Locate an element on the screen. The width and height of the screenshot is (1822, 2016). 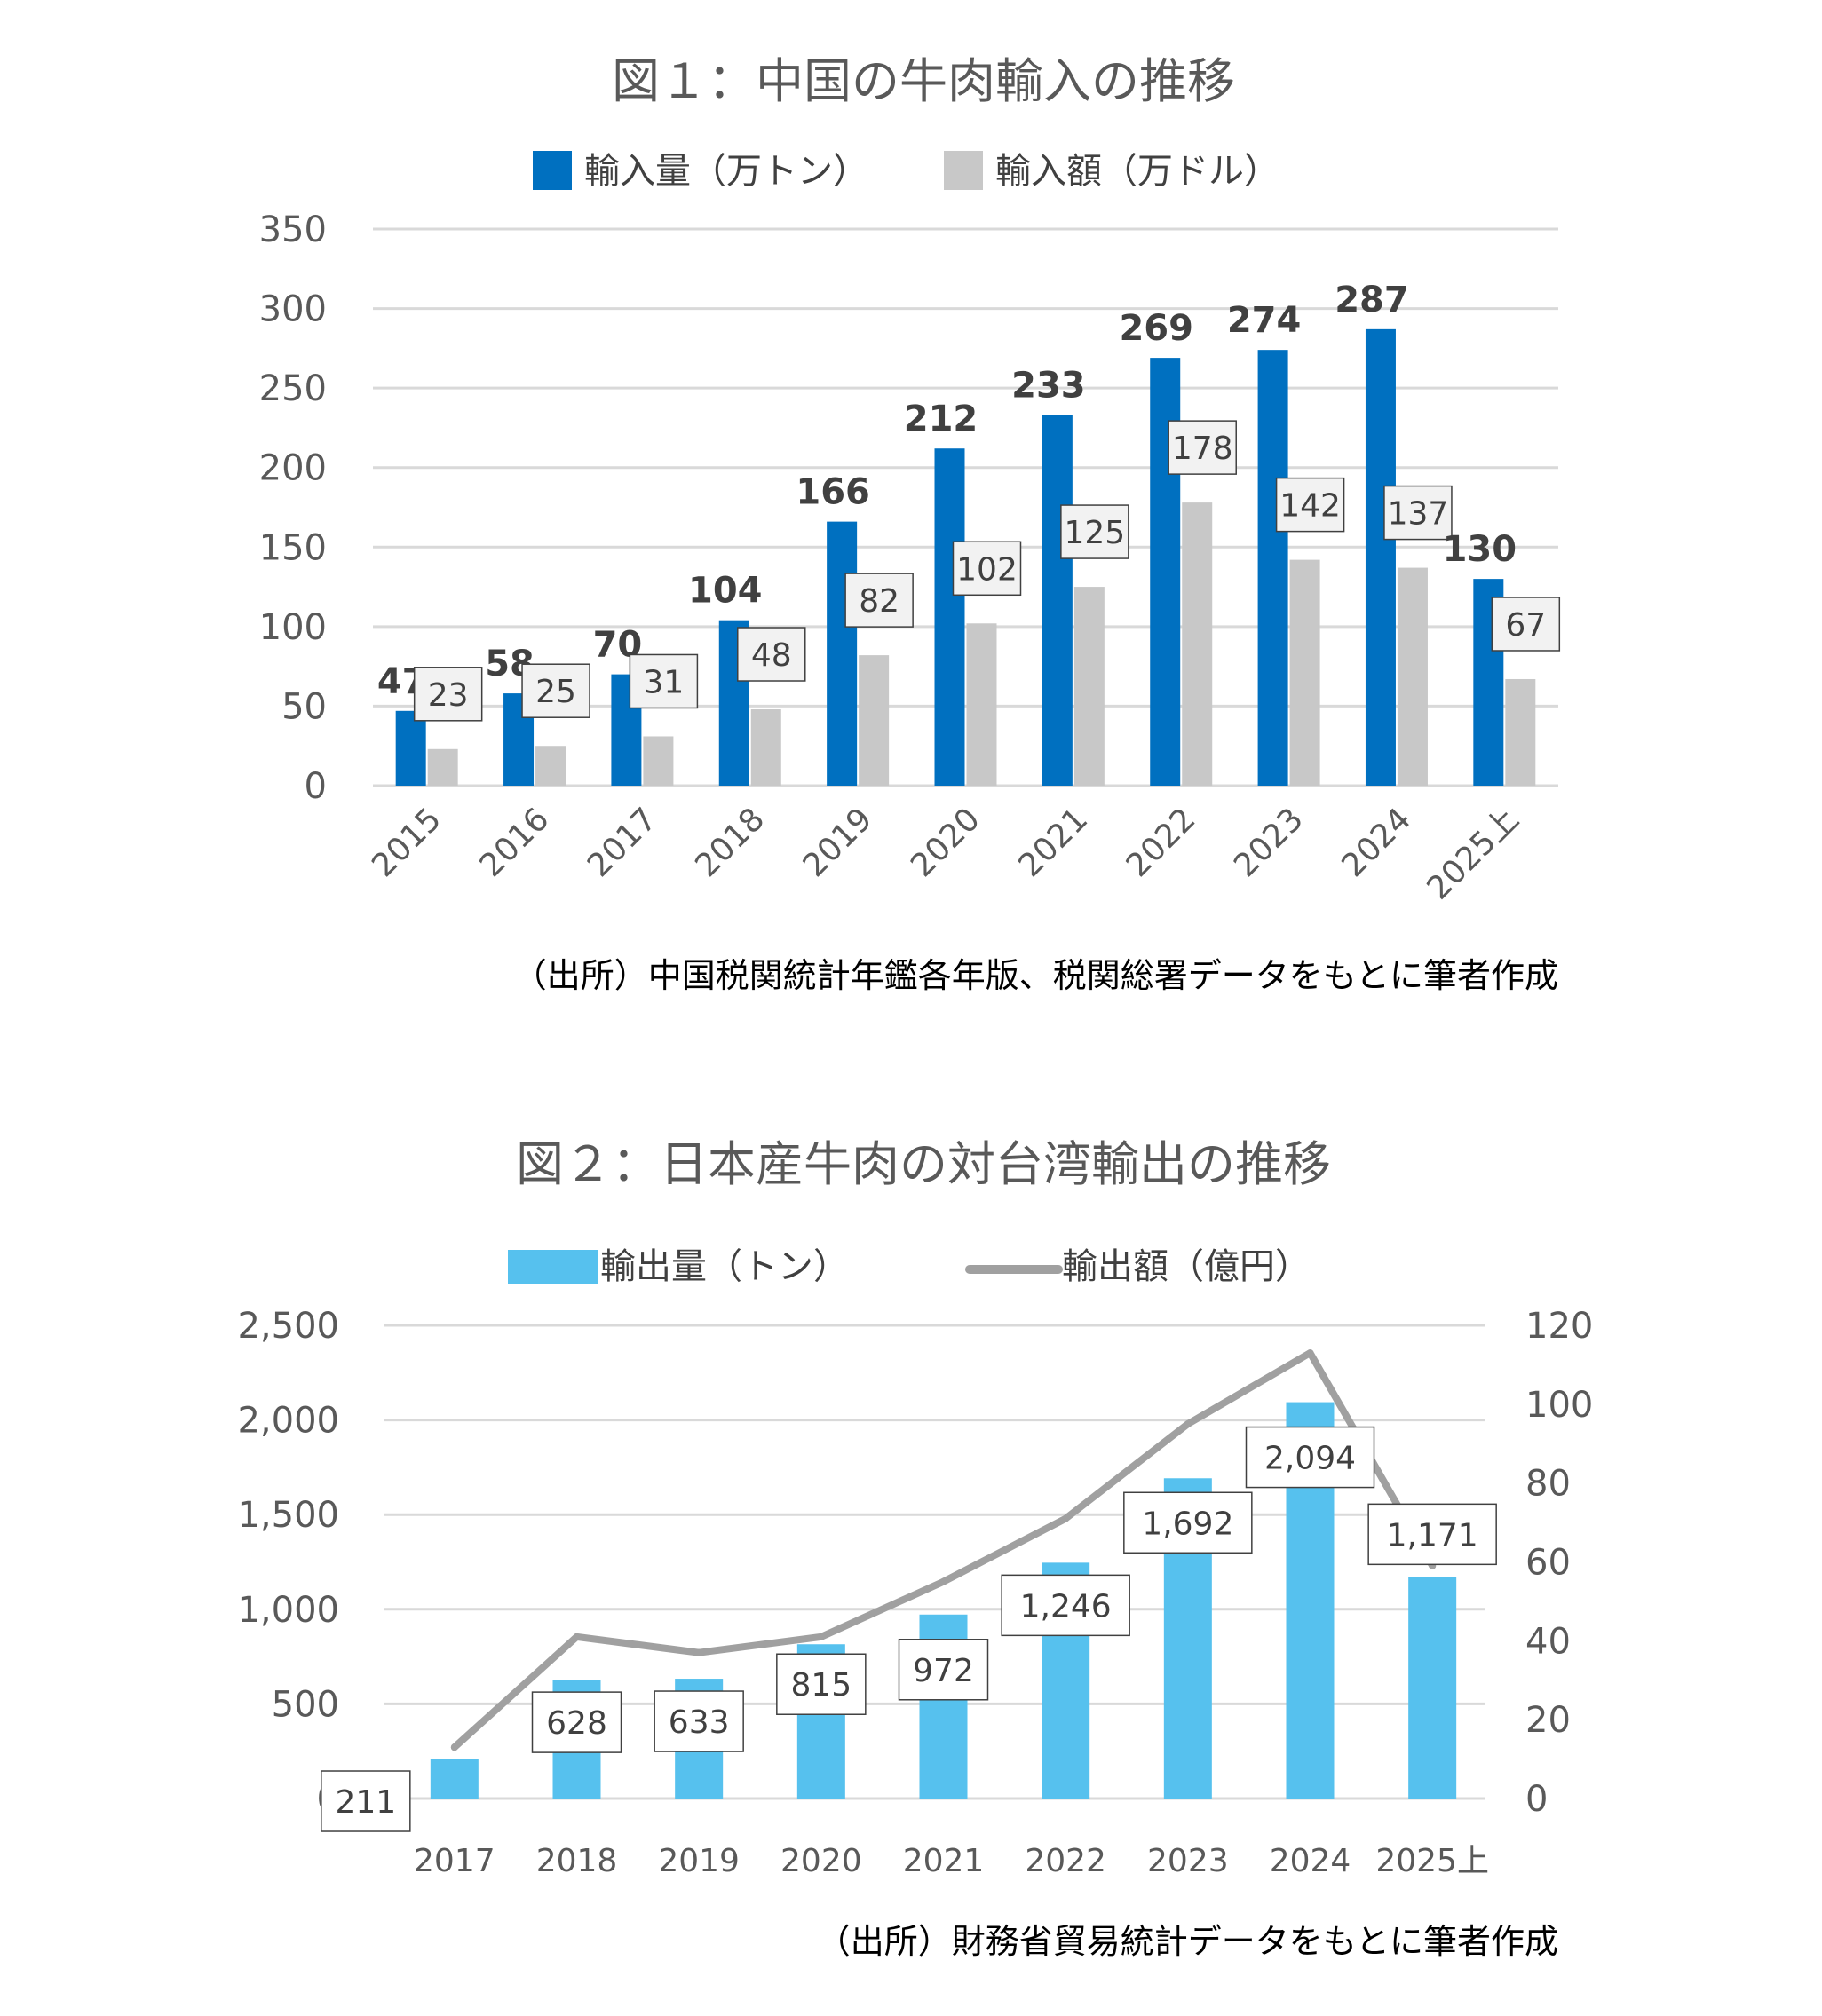
x-tick-label: 2020 is located at coordinates (821, 1861).